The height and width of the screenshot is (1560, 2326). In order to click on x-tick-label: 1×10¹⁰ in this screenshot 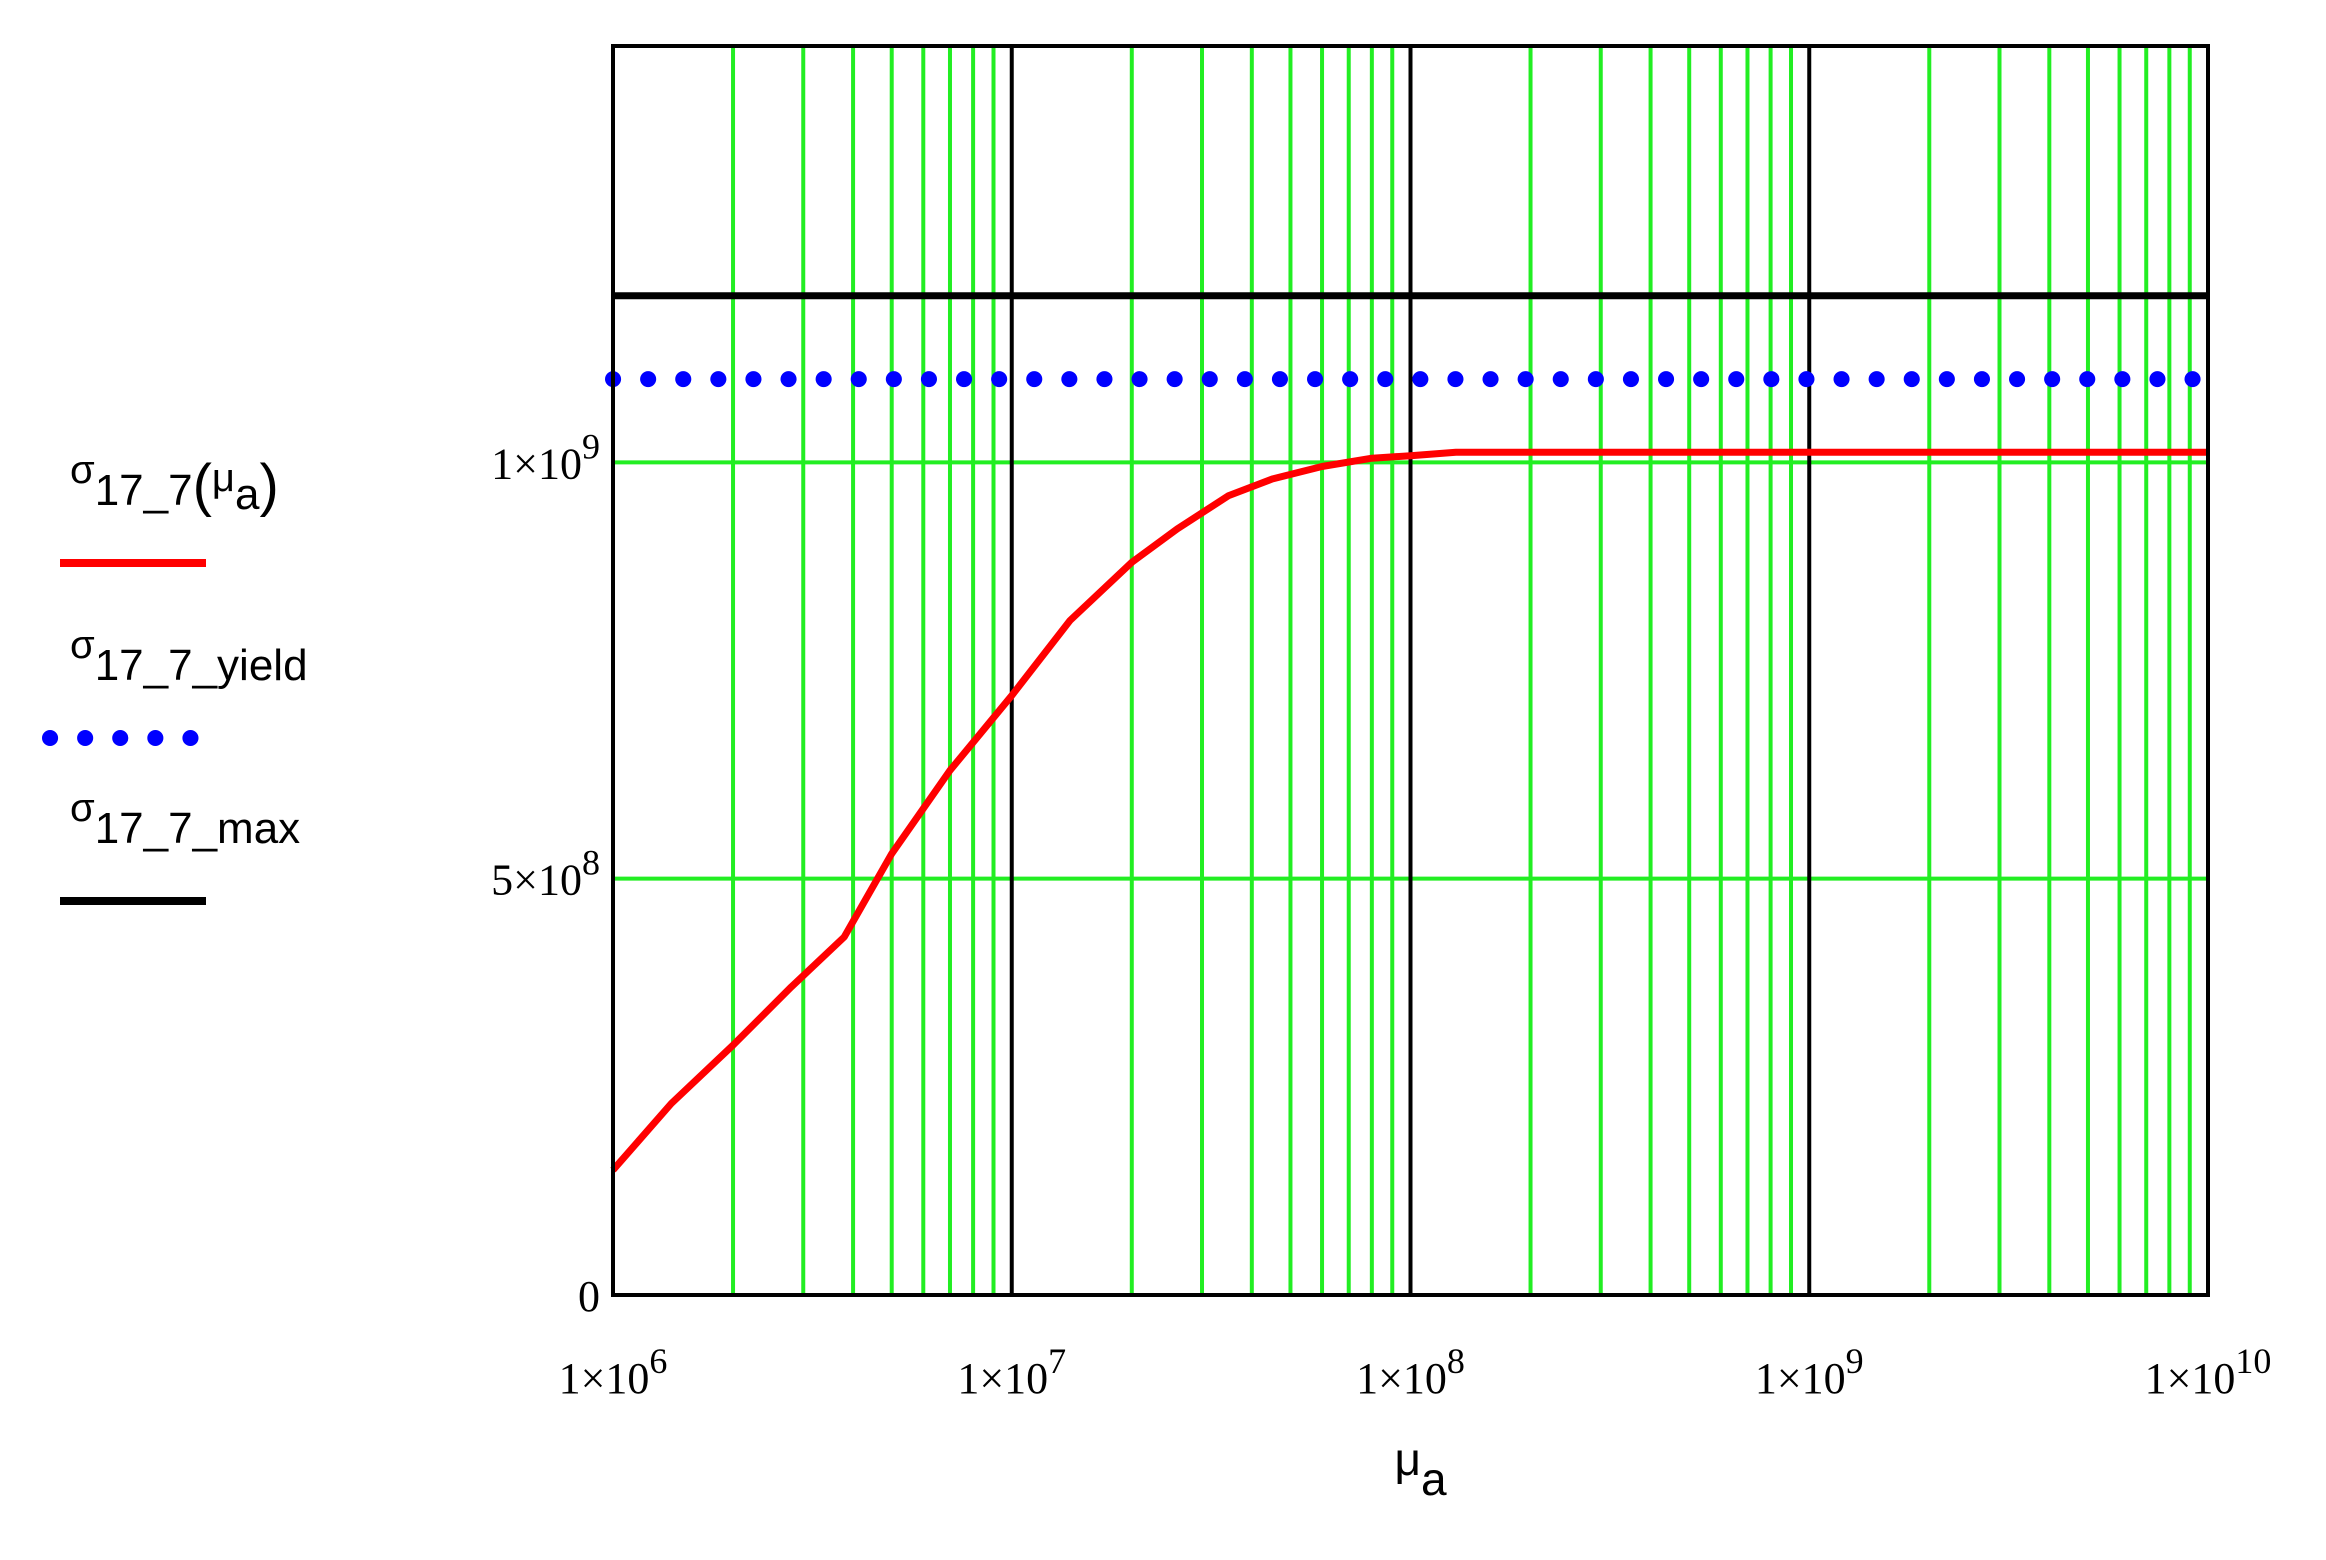, I will do `click(2208, 1372)`.